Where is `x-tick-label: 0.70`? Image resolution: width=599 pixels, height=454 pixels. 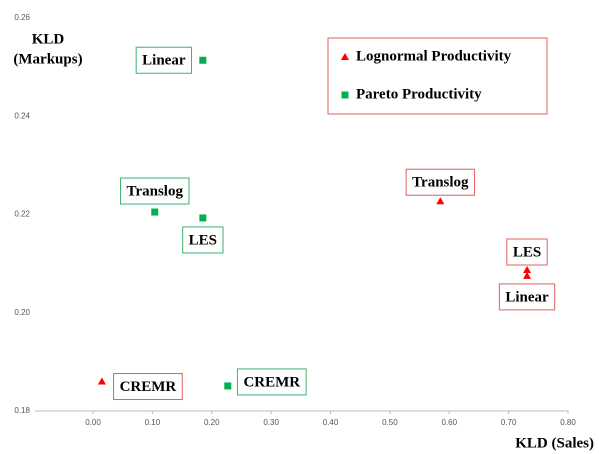 x-tick-label: 0.70 is located at coordinates (509, 422).